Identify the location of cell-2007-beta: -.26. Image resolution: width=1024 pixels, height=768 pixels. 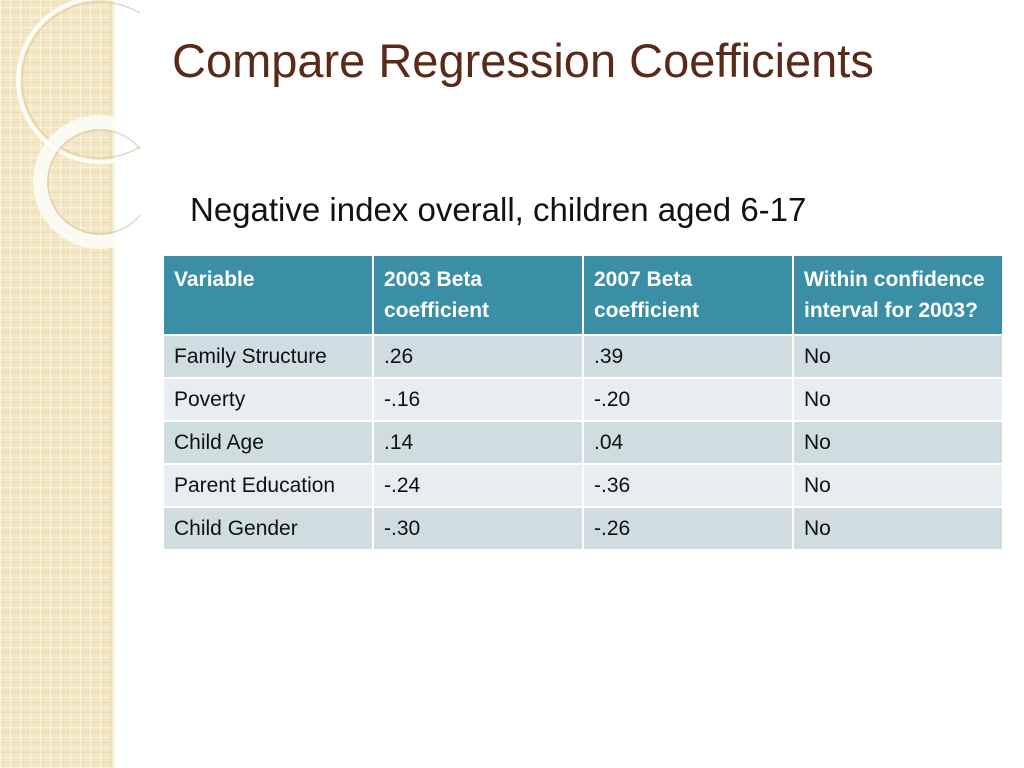
(688, 528).